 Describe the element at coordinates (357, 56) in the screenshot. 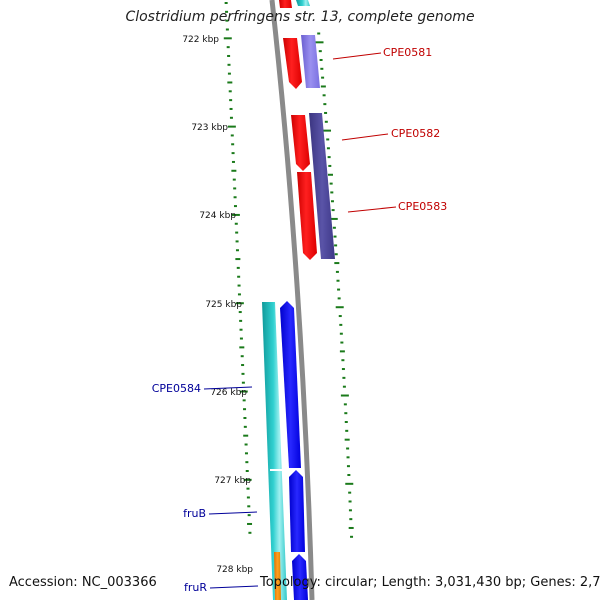

I see `leader-cpe0581` at that location.